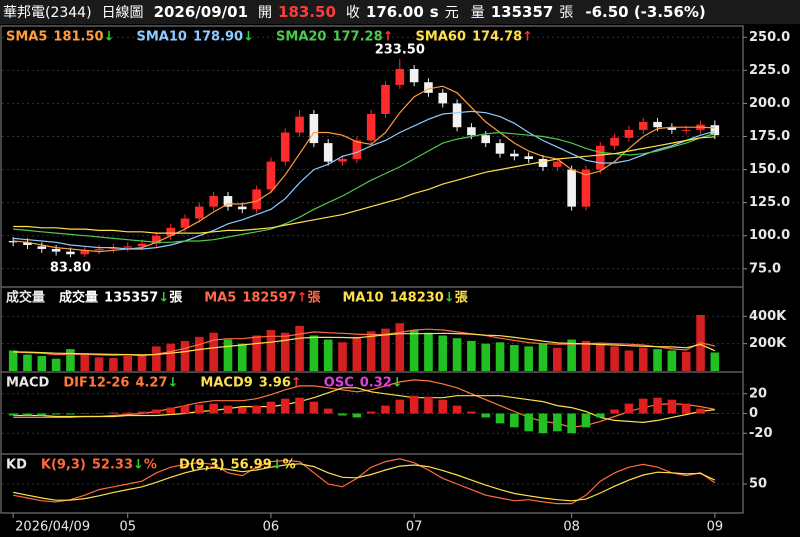 The image size is (800, 537). I want to click on y-tick-label: 225.0, so click(769, 70).